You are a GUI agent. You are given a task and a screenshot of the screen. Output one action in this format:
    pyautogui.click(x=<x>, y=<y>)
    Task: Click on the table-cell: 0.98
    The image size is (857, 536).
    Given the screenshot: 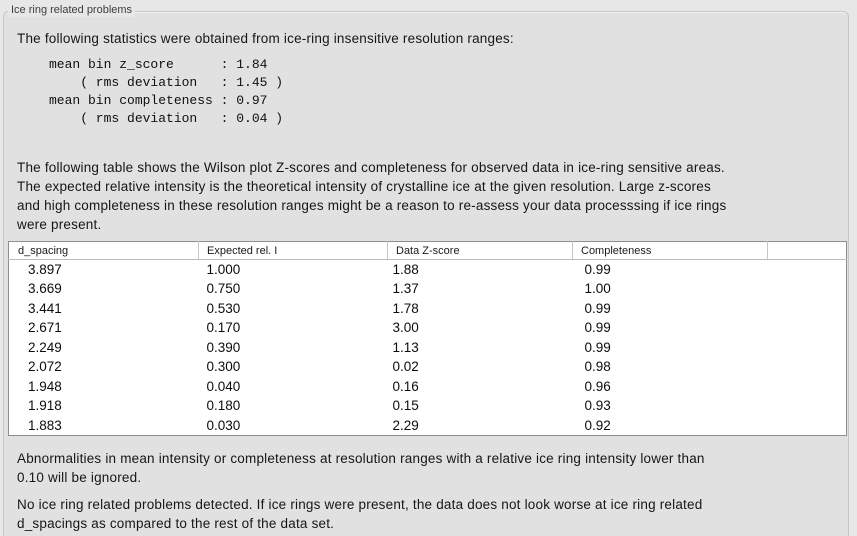 What is the action you would take?
    pyautogui.click(x=597, y=367)
    